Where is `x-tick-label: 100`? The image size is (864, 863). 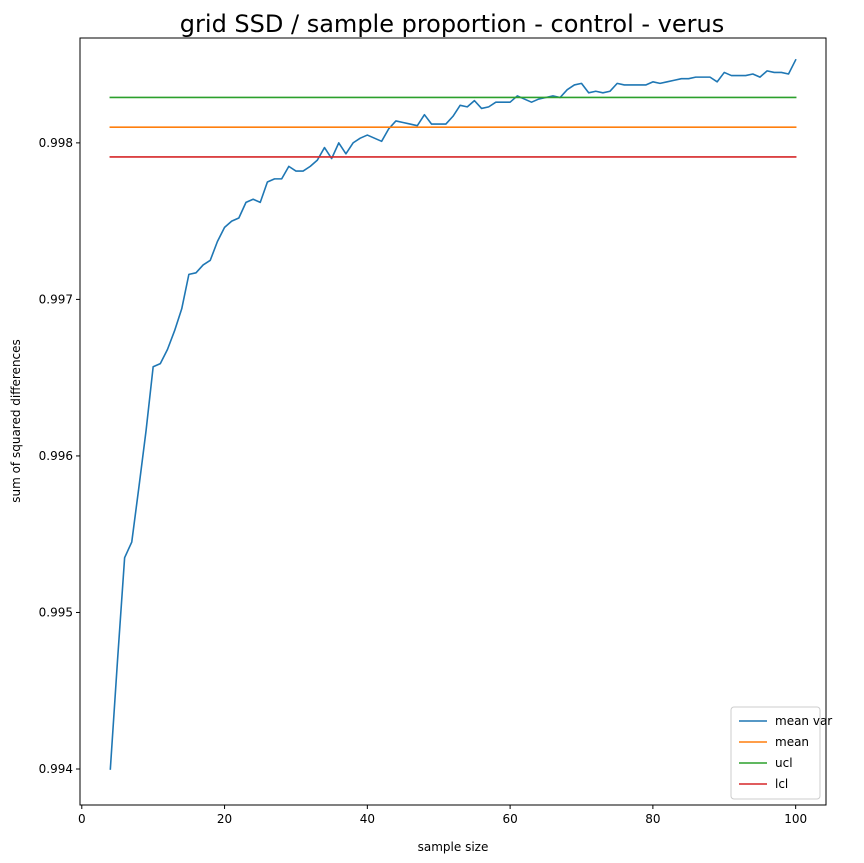
x-tick-label: 100 is located at coordinates (795, 819).